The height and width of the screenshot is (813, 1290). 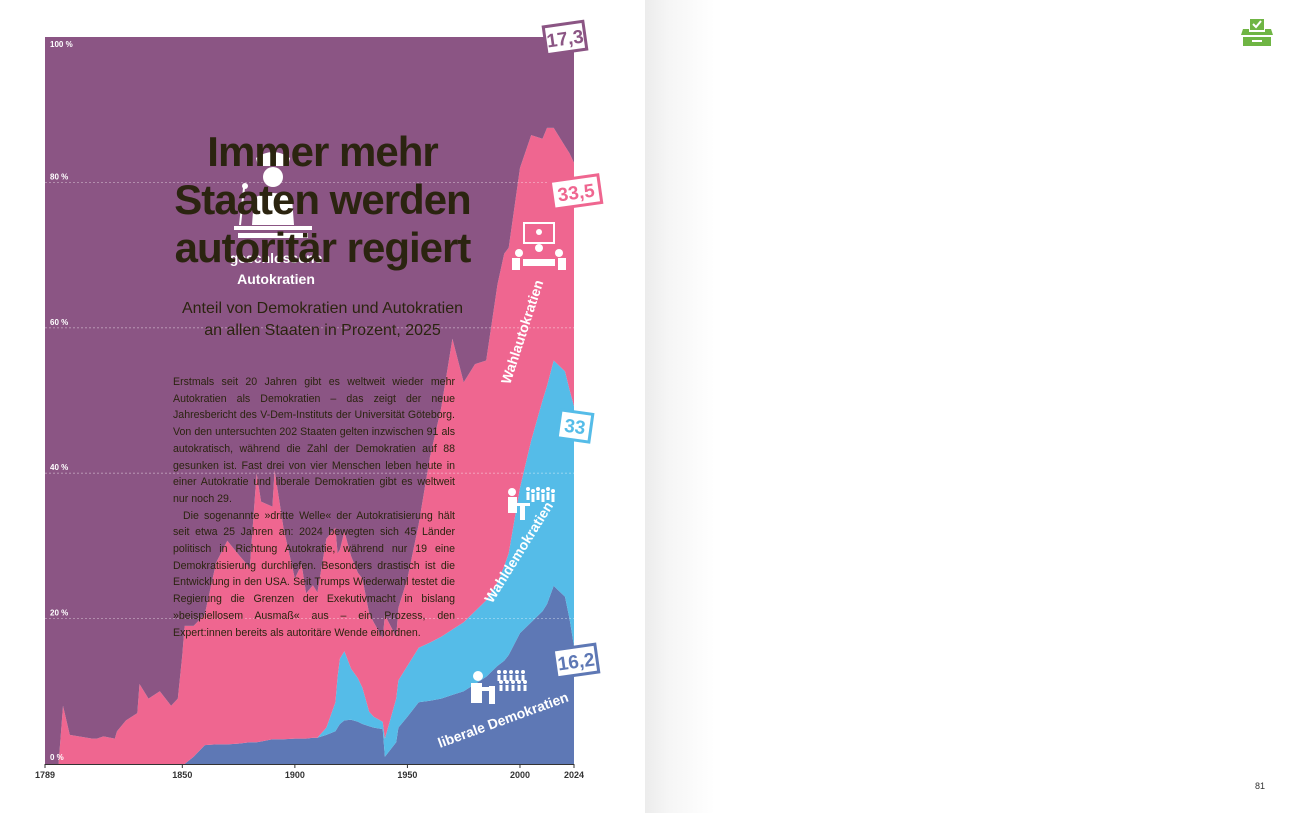 I want to click on y-tick-label: 40 %, so click(x=59, y=467).